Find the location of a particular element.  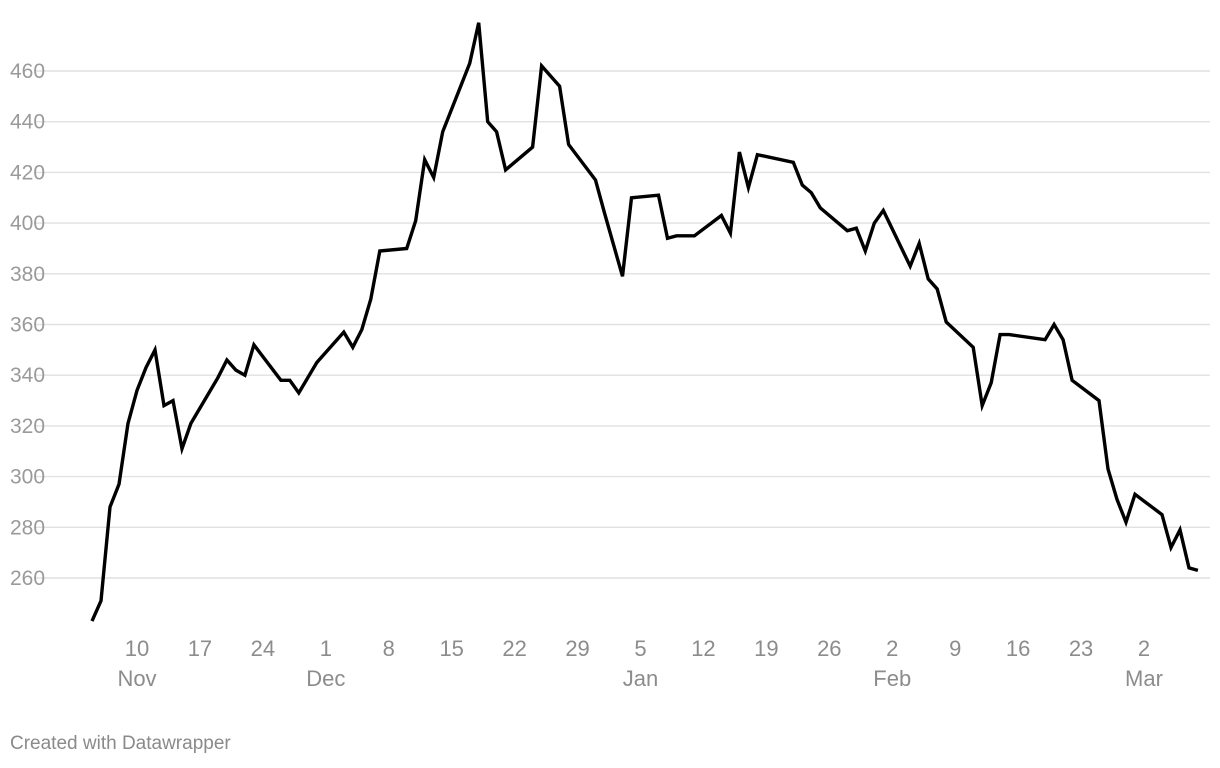

y-tick-label: 420 is located at coordinates (27, 172).